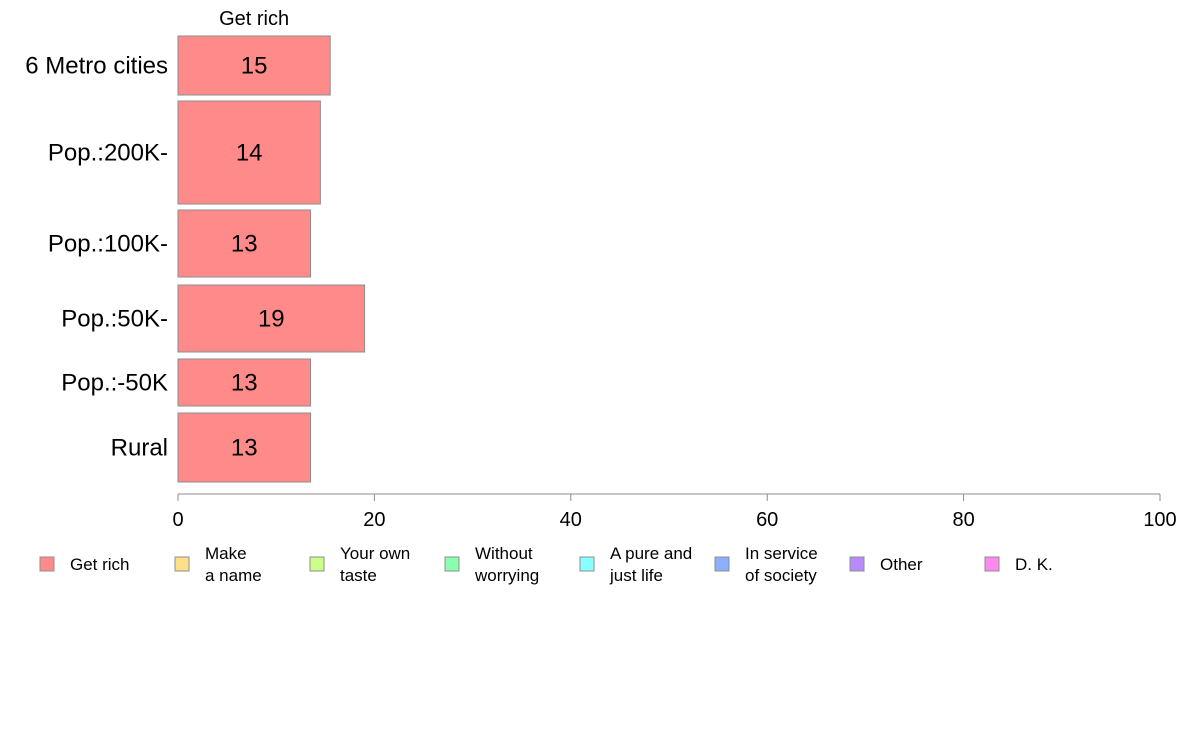 This screenshot has width=1188, height=736. What do you see at coordinates (636, 575) in the screenshot?
I see `legend-label: just life` at bounding box center [636, 575].